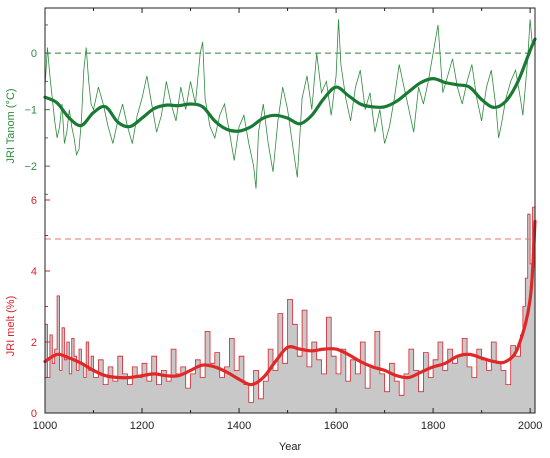 The width and height of the screenshot is (550, 458). Describe the element at coordinates (34, 272) in the screenshot. I see `bottom-y-tick-label-2: 4` at that location.